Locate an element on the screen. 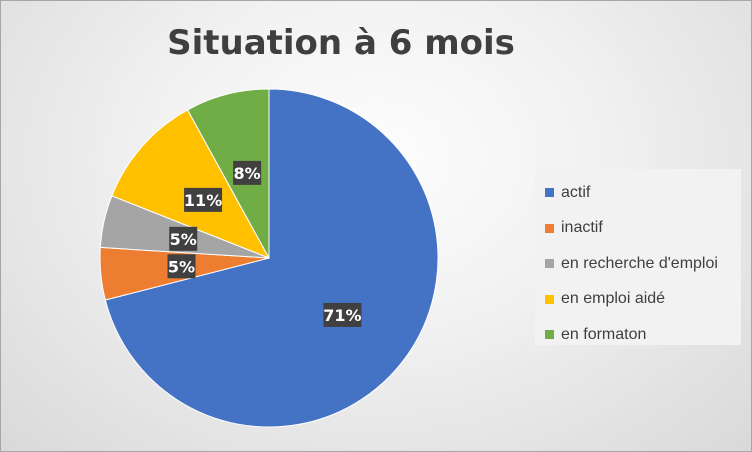  legend-item: en formaton is located at coordinates (643, 335).